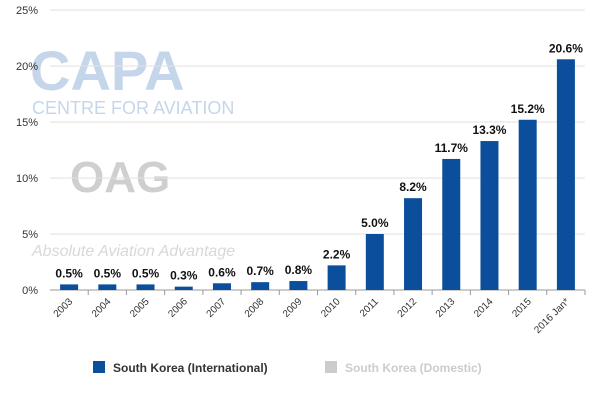 The image size is (600, 400). What do you see at coordinates (184, 276) in the screenshot?
I see `data-label: 0.3%` at bounding box center [184, 276].